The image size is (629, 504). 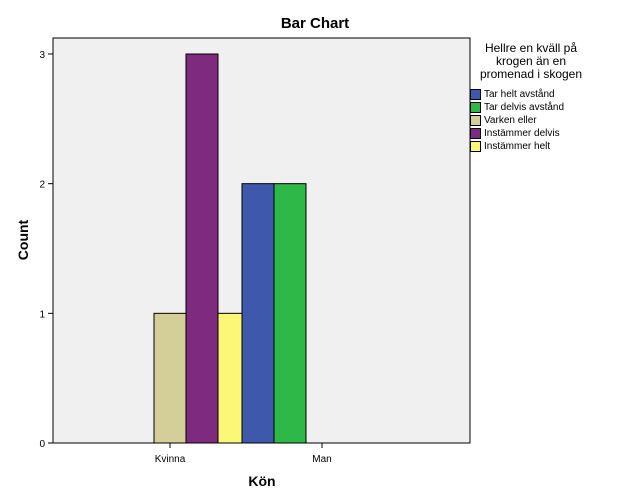 I want to click on legend-label: Instämmer helt, so click(x=517, y=146).